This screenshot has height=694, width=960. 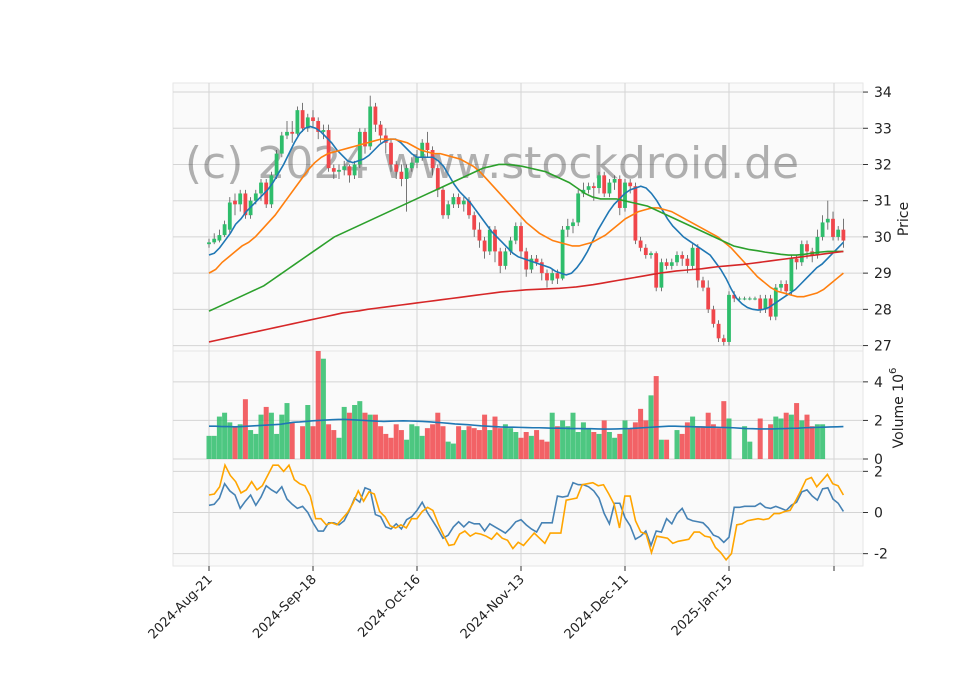 What do you see at coordinates (883, 129) in the screenshot?
I see `price-tick-label: 33` at bounding box center [883, 129].